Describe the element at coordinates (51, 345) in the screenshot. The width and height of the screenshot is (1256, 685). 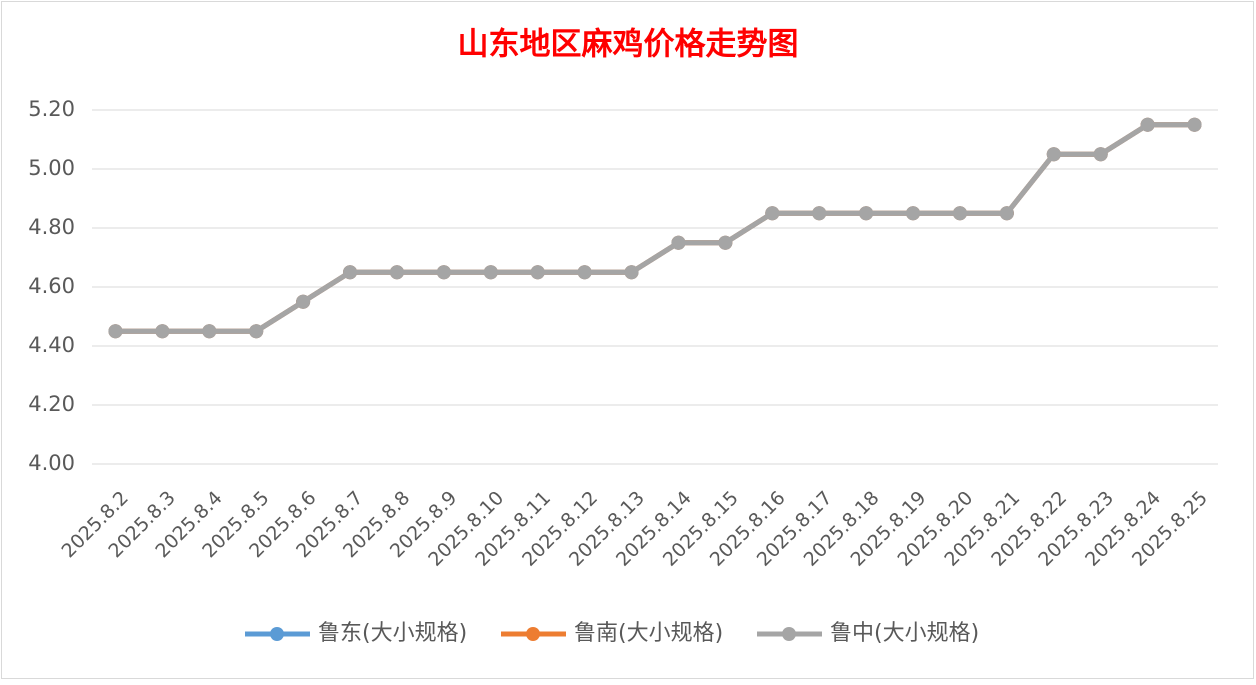
I see `y-tick-label: 4.40` at that location.